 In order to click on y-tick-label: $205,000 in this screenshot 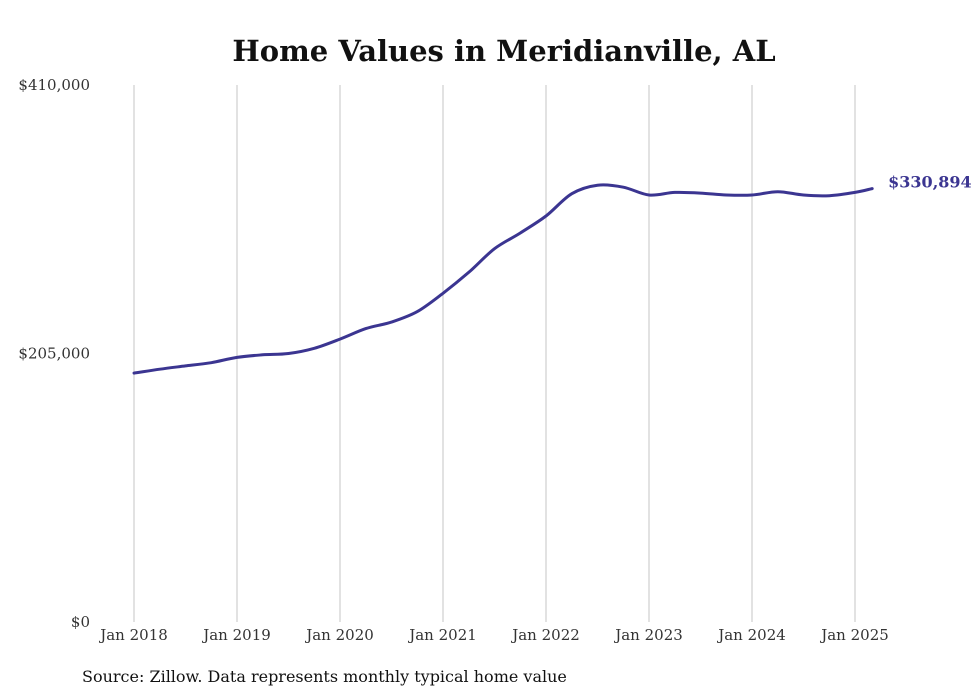, I will do `click(54, 354)`.